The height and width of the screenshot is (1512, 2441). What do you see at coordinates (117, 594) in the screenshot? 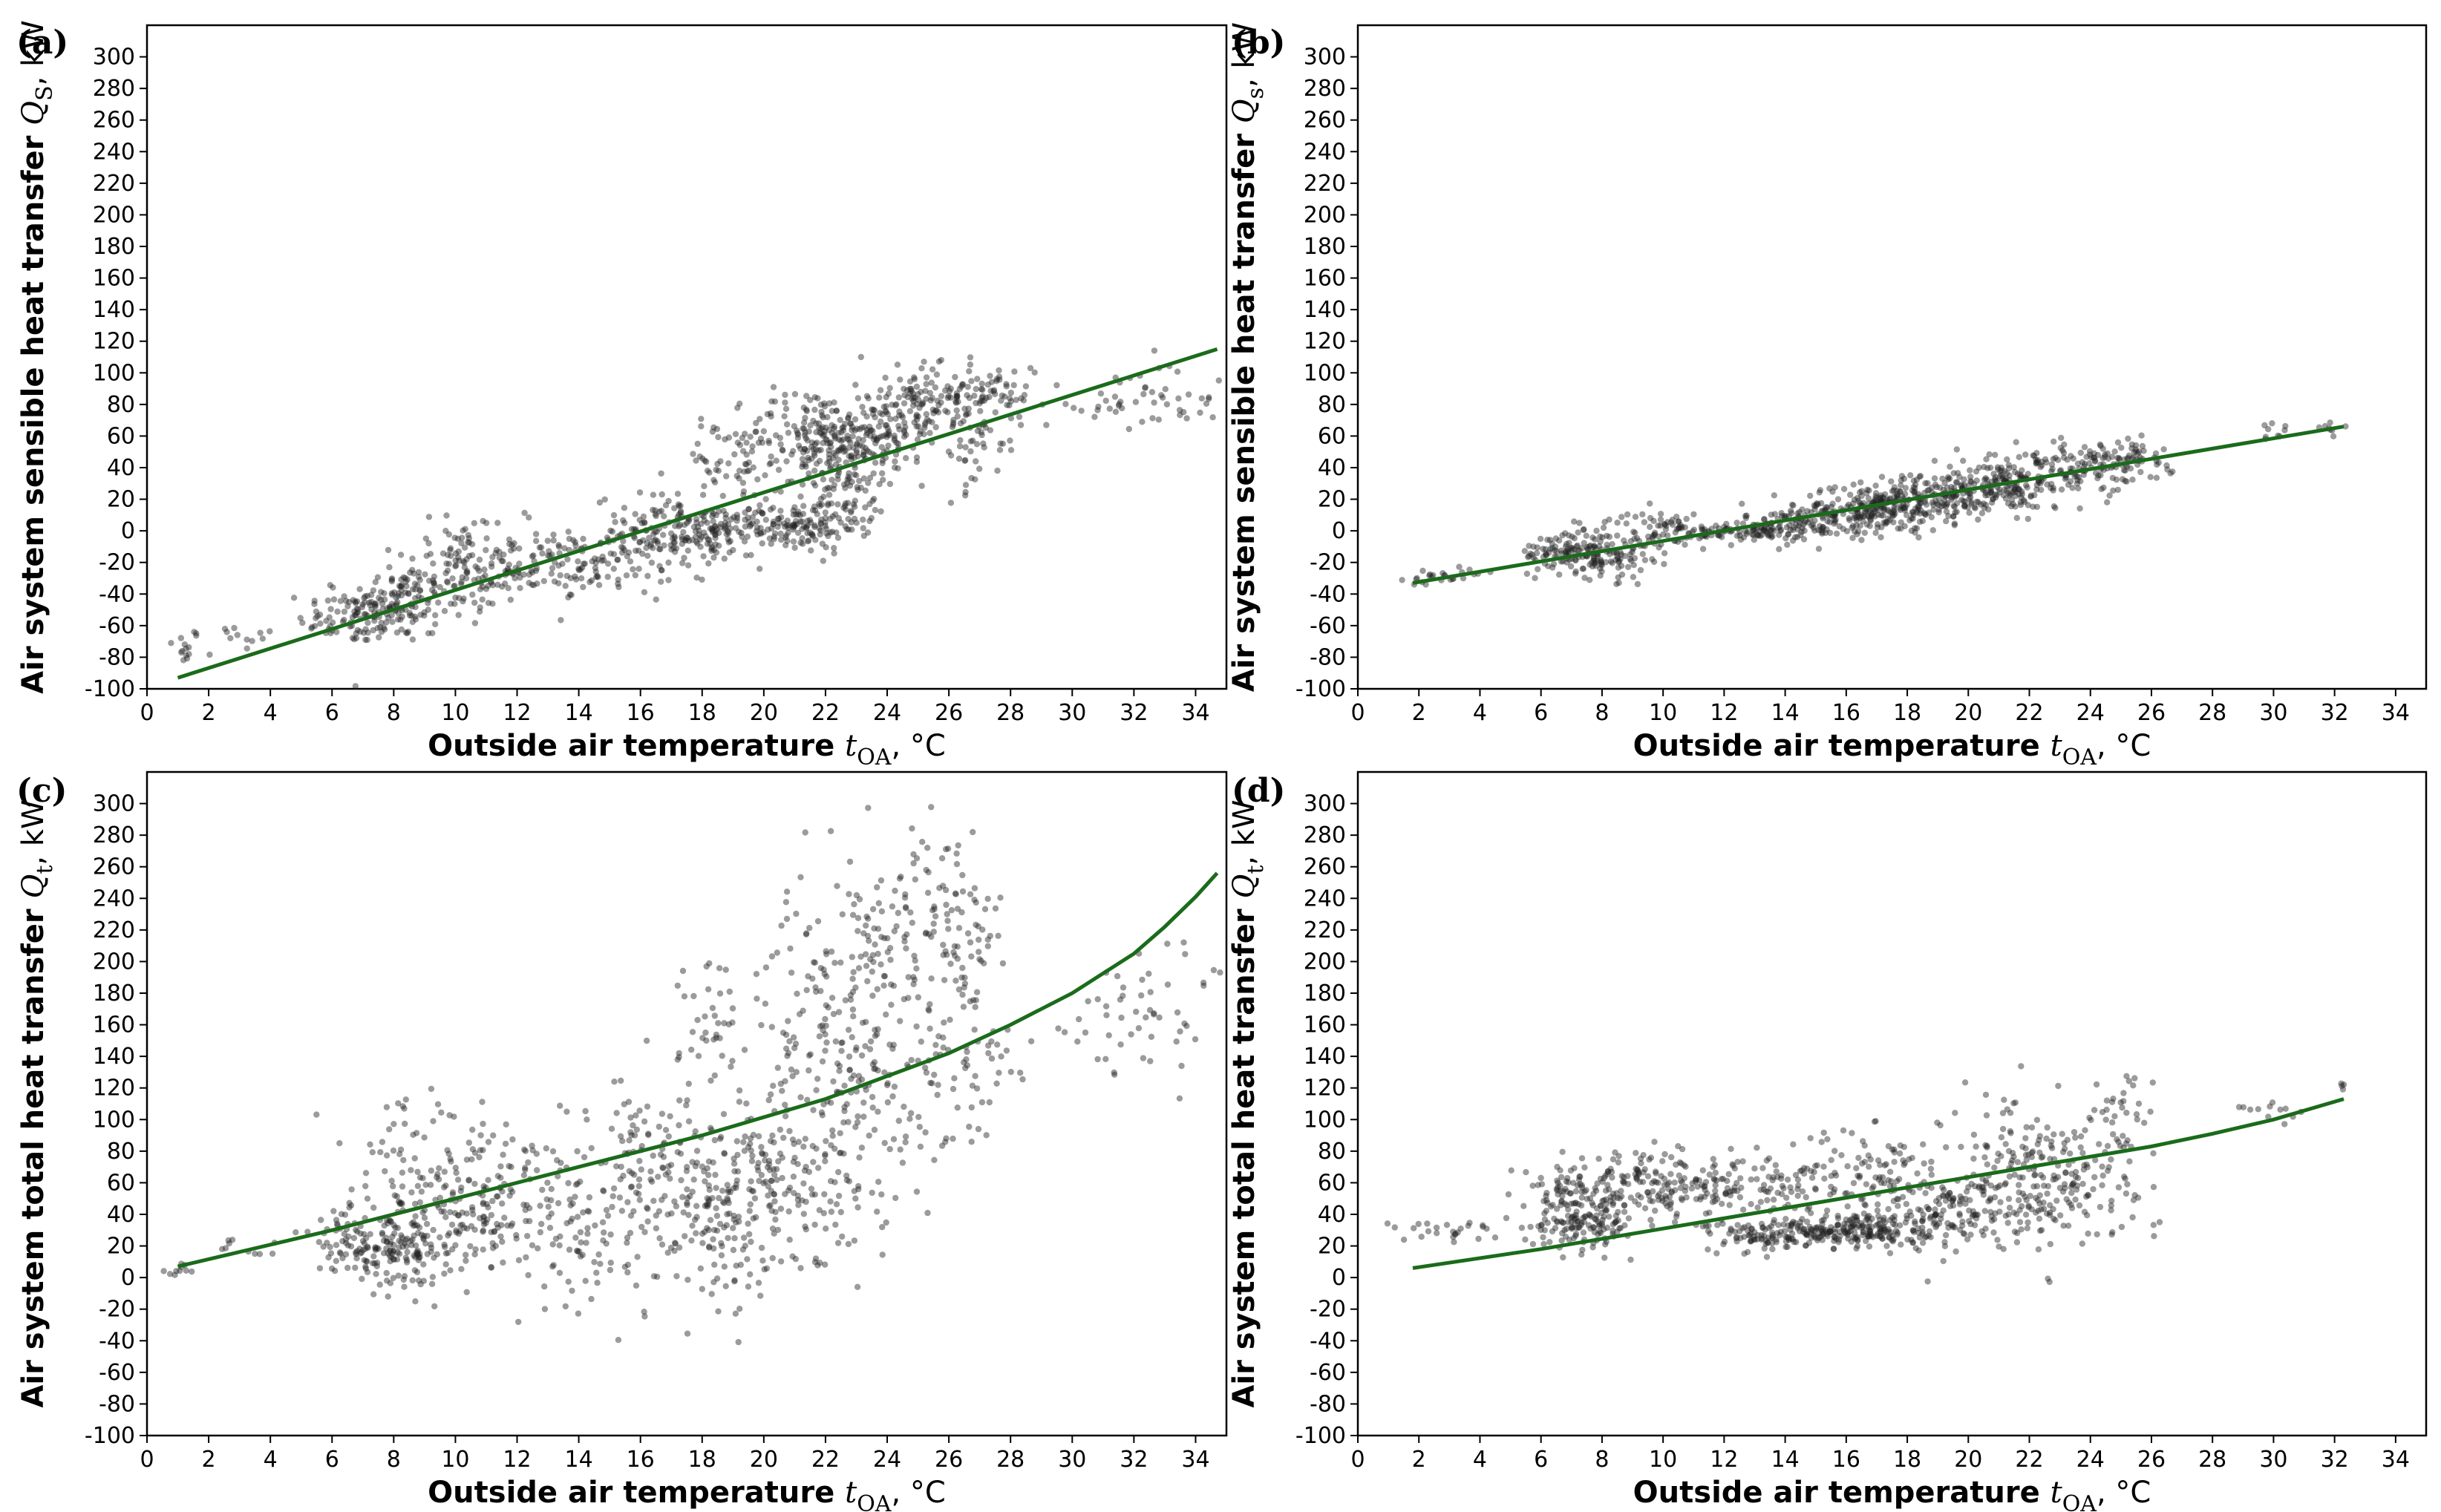
I see `y-tick-label: -40` at bounding box center [117, 594].